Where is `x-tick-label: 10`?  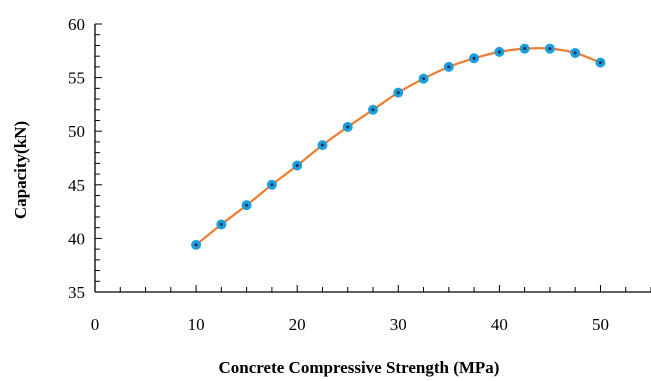
x-tick-label: 10 is located at coordinates (196, 324).